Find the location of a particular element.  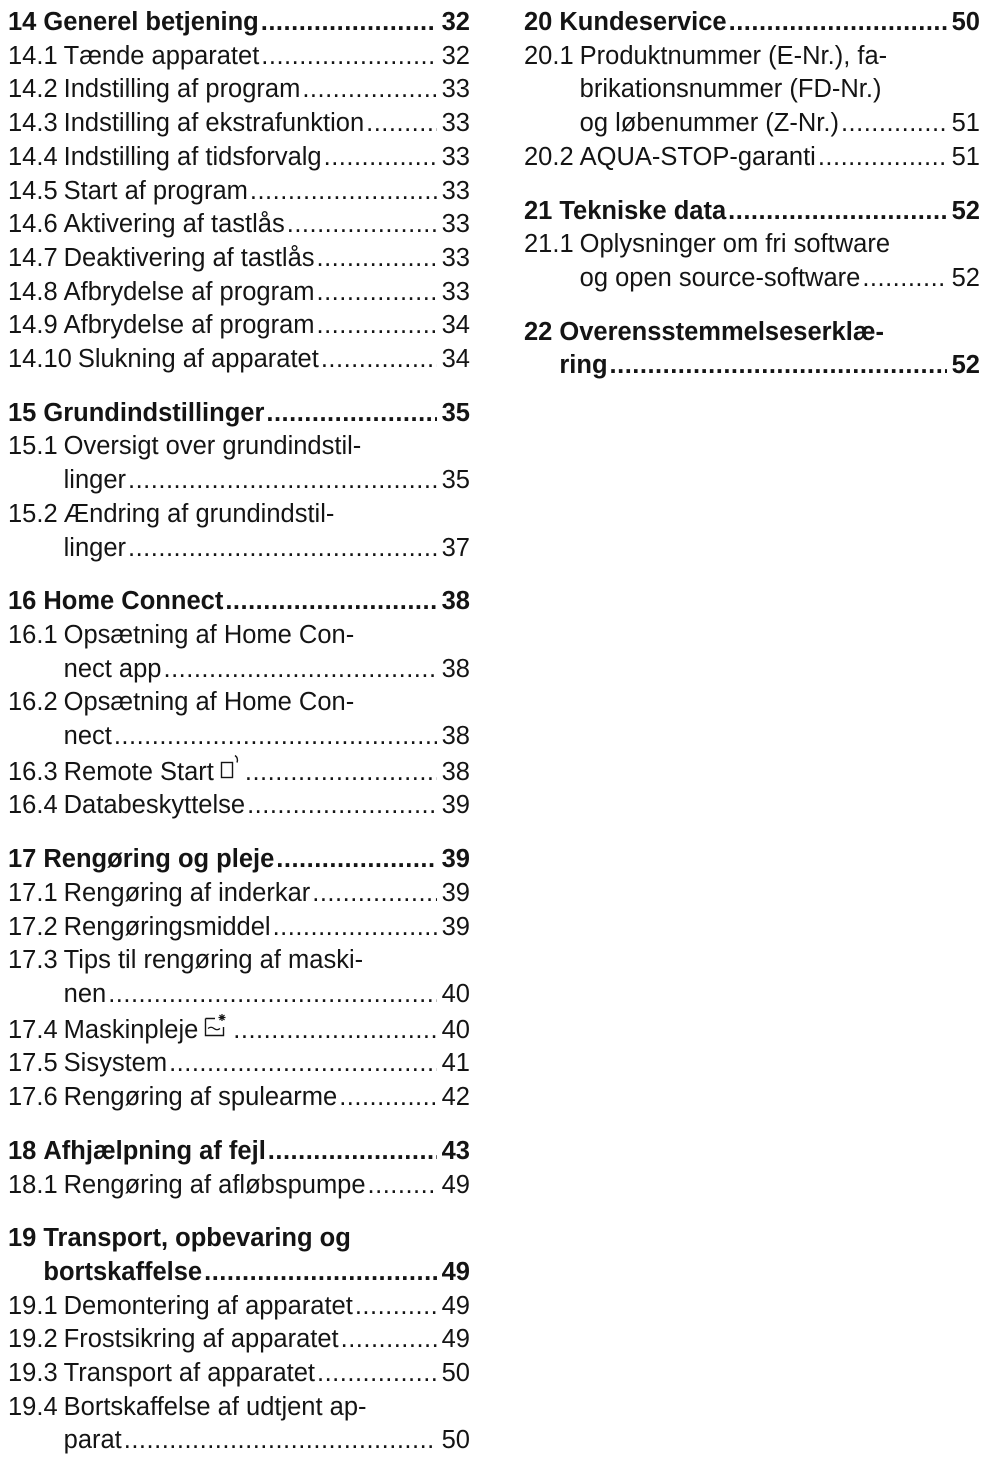

toc-entry: 16.2 Opsætning af Home Con- is located at coordinates (239, 703).